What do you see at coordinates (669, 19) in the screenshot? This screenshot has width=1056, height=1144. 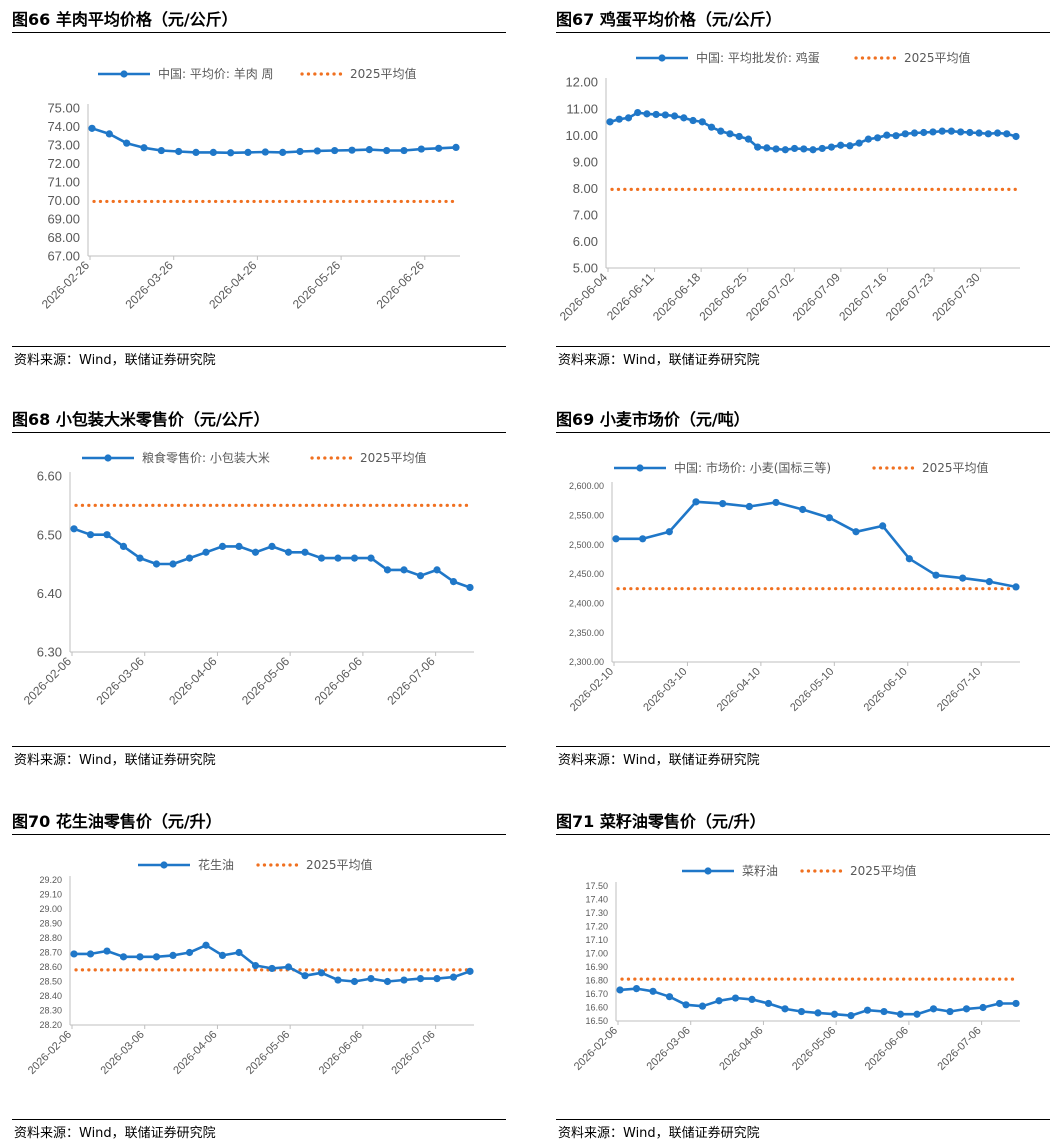 I see `chart-title: 图67 鸡蛋平均价格（元/公斤）` at bounding box center [669, 19].